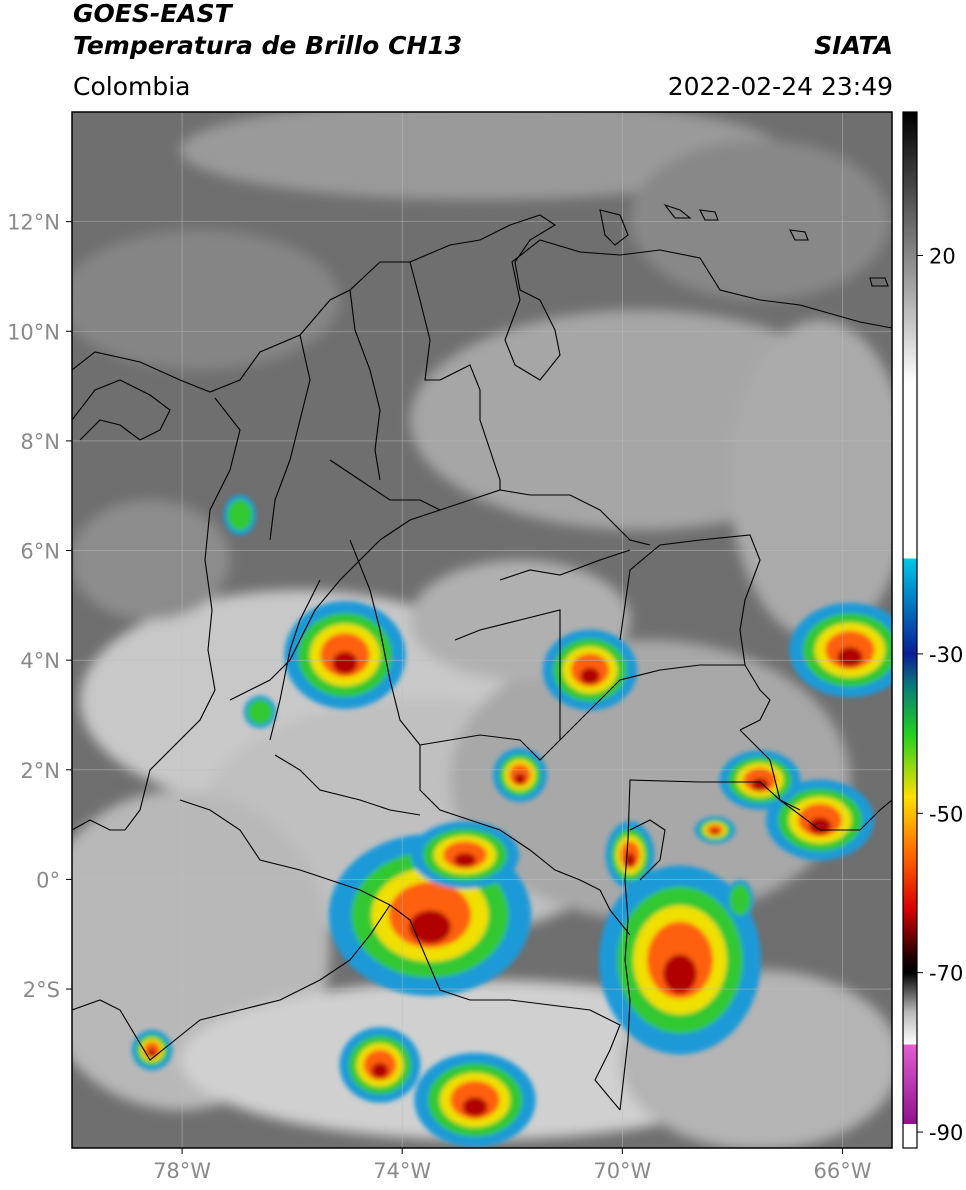 This screenshot has height=1190, width=966. Describe the element at coordinates (946, 655) in the screenshot. I see `colorbar-tick-label: -30` at that location.